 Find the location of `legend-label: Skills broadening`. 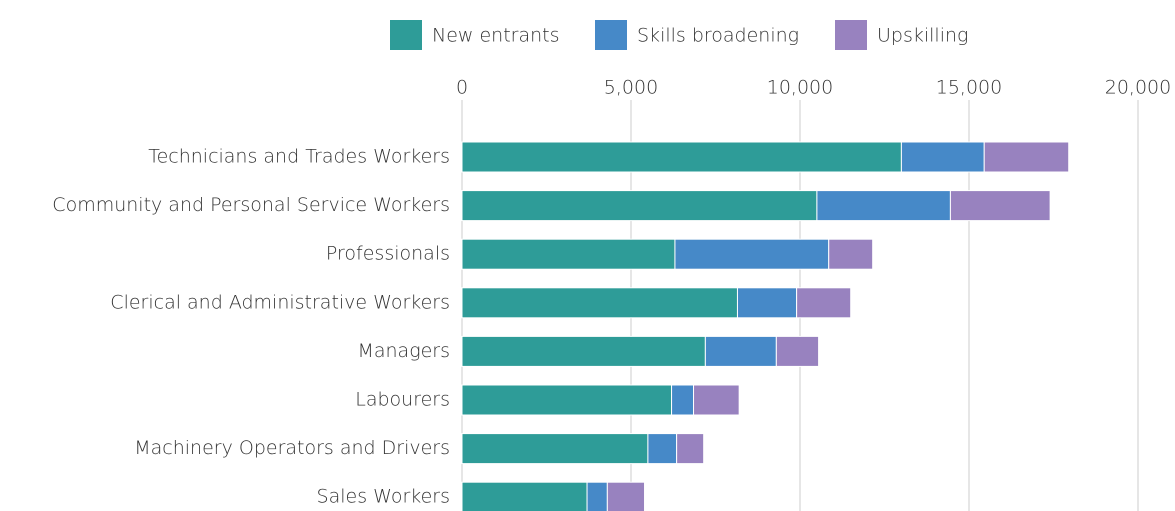

legend-label: Skills broadening is located at coordinates (718, 36).